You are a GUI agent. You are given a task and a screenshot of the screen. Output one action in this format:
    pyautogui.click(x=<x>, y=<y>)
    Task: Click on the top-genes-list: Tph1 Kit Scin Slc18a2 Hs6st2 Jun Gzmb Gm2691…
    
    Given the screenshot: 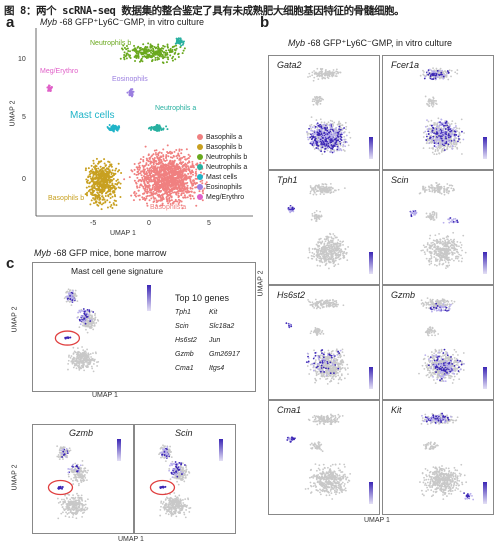 What is the action you would take?
    pyautogui.click(x=207, y=340)
    